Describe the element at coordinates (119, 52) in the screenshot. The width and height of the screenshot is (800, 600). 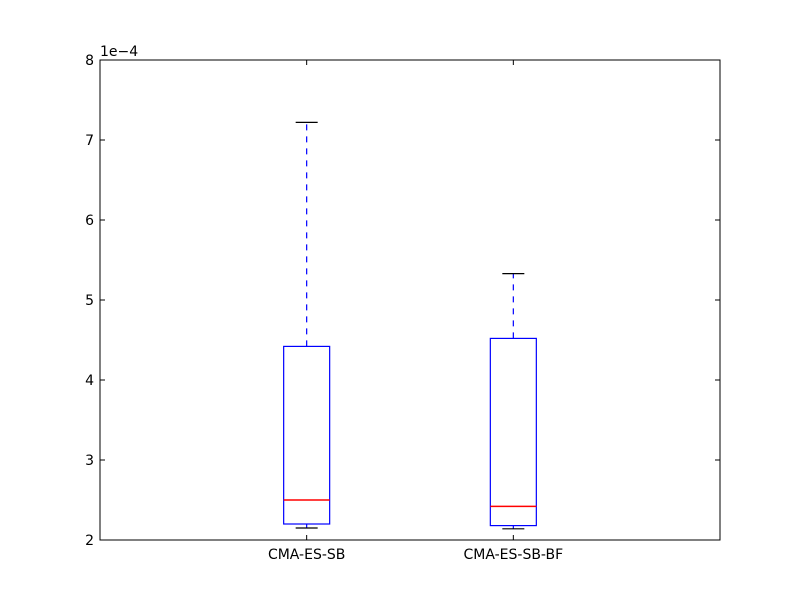
I see `y-axis-multiplier: 1e−4` at that location.